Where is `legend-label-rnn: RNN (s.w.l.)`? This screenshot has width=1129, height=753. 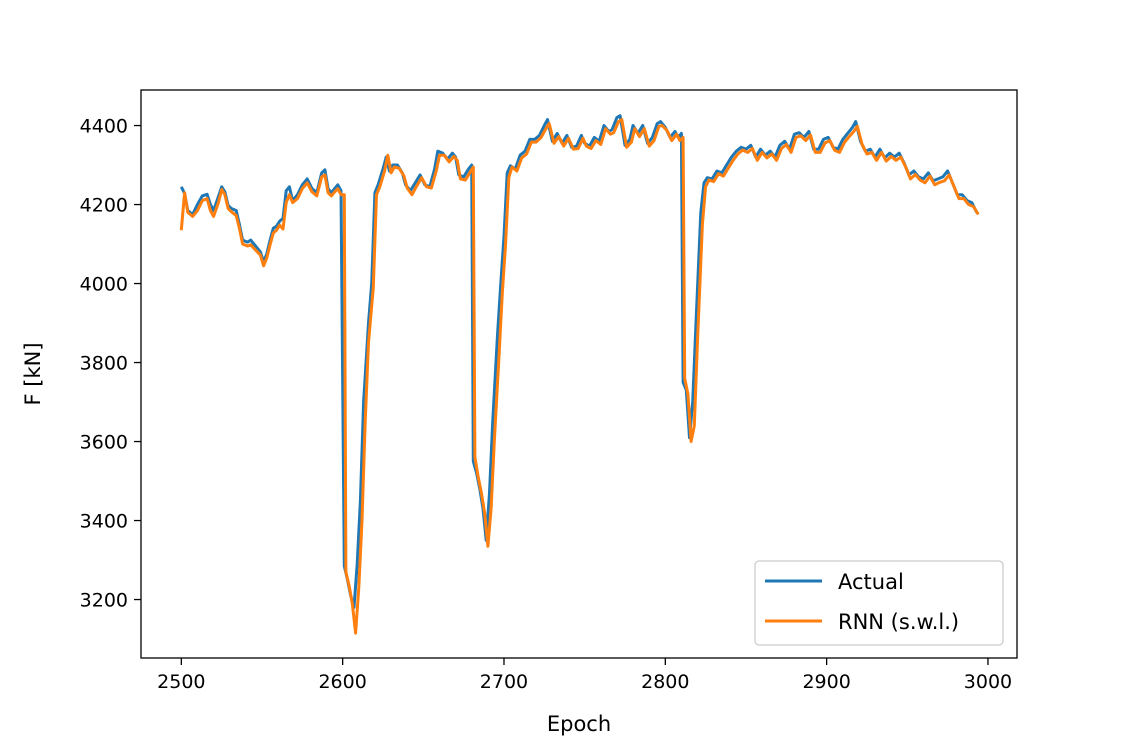 legend-label-rnn: RNN (s.w.l.) is located at coordinates (898, 622).